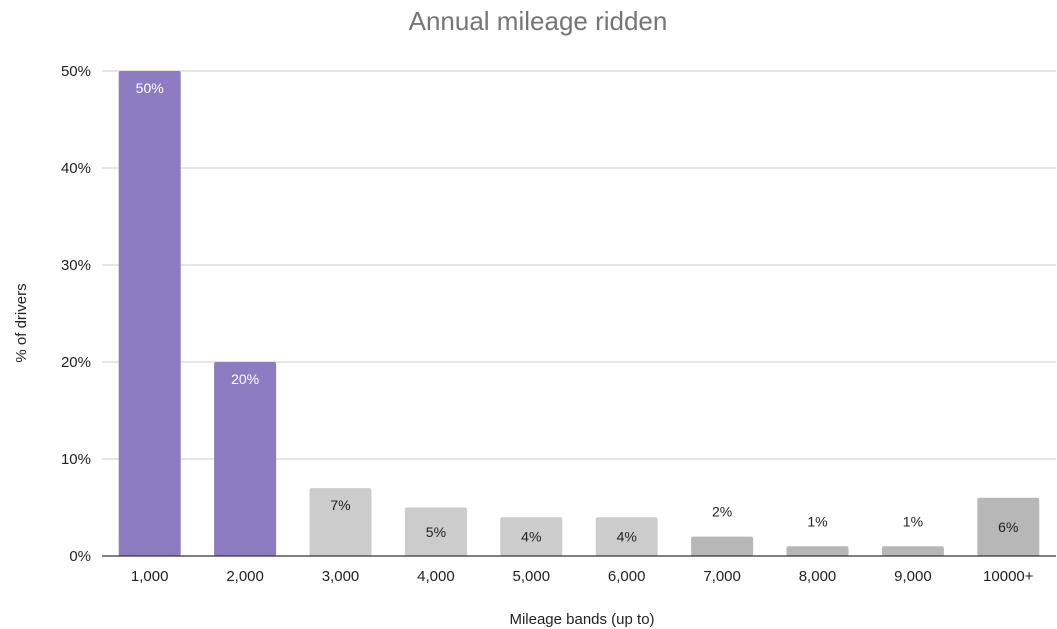 This screenshot has width=1057, height=629. What do you see at coordinates (76, 362) in the screenshot?
I see `y-tick-label: 20%` at bounding box center [76, 362].